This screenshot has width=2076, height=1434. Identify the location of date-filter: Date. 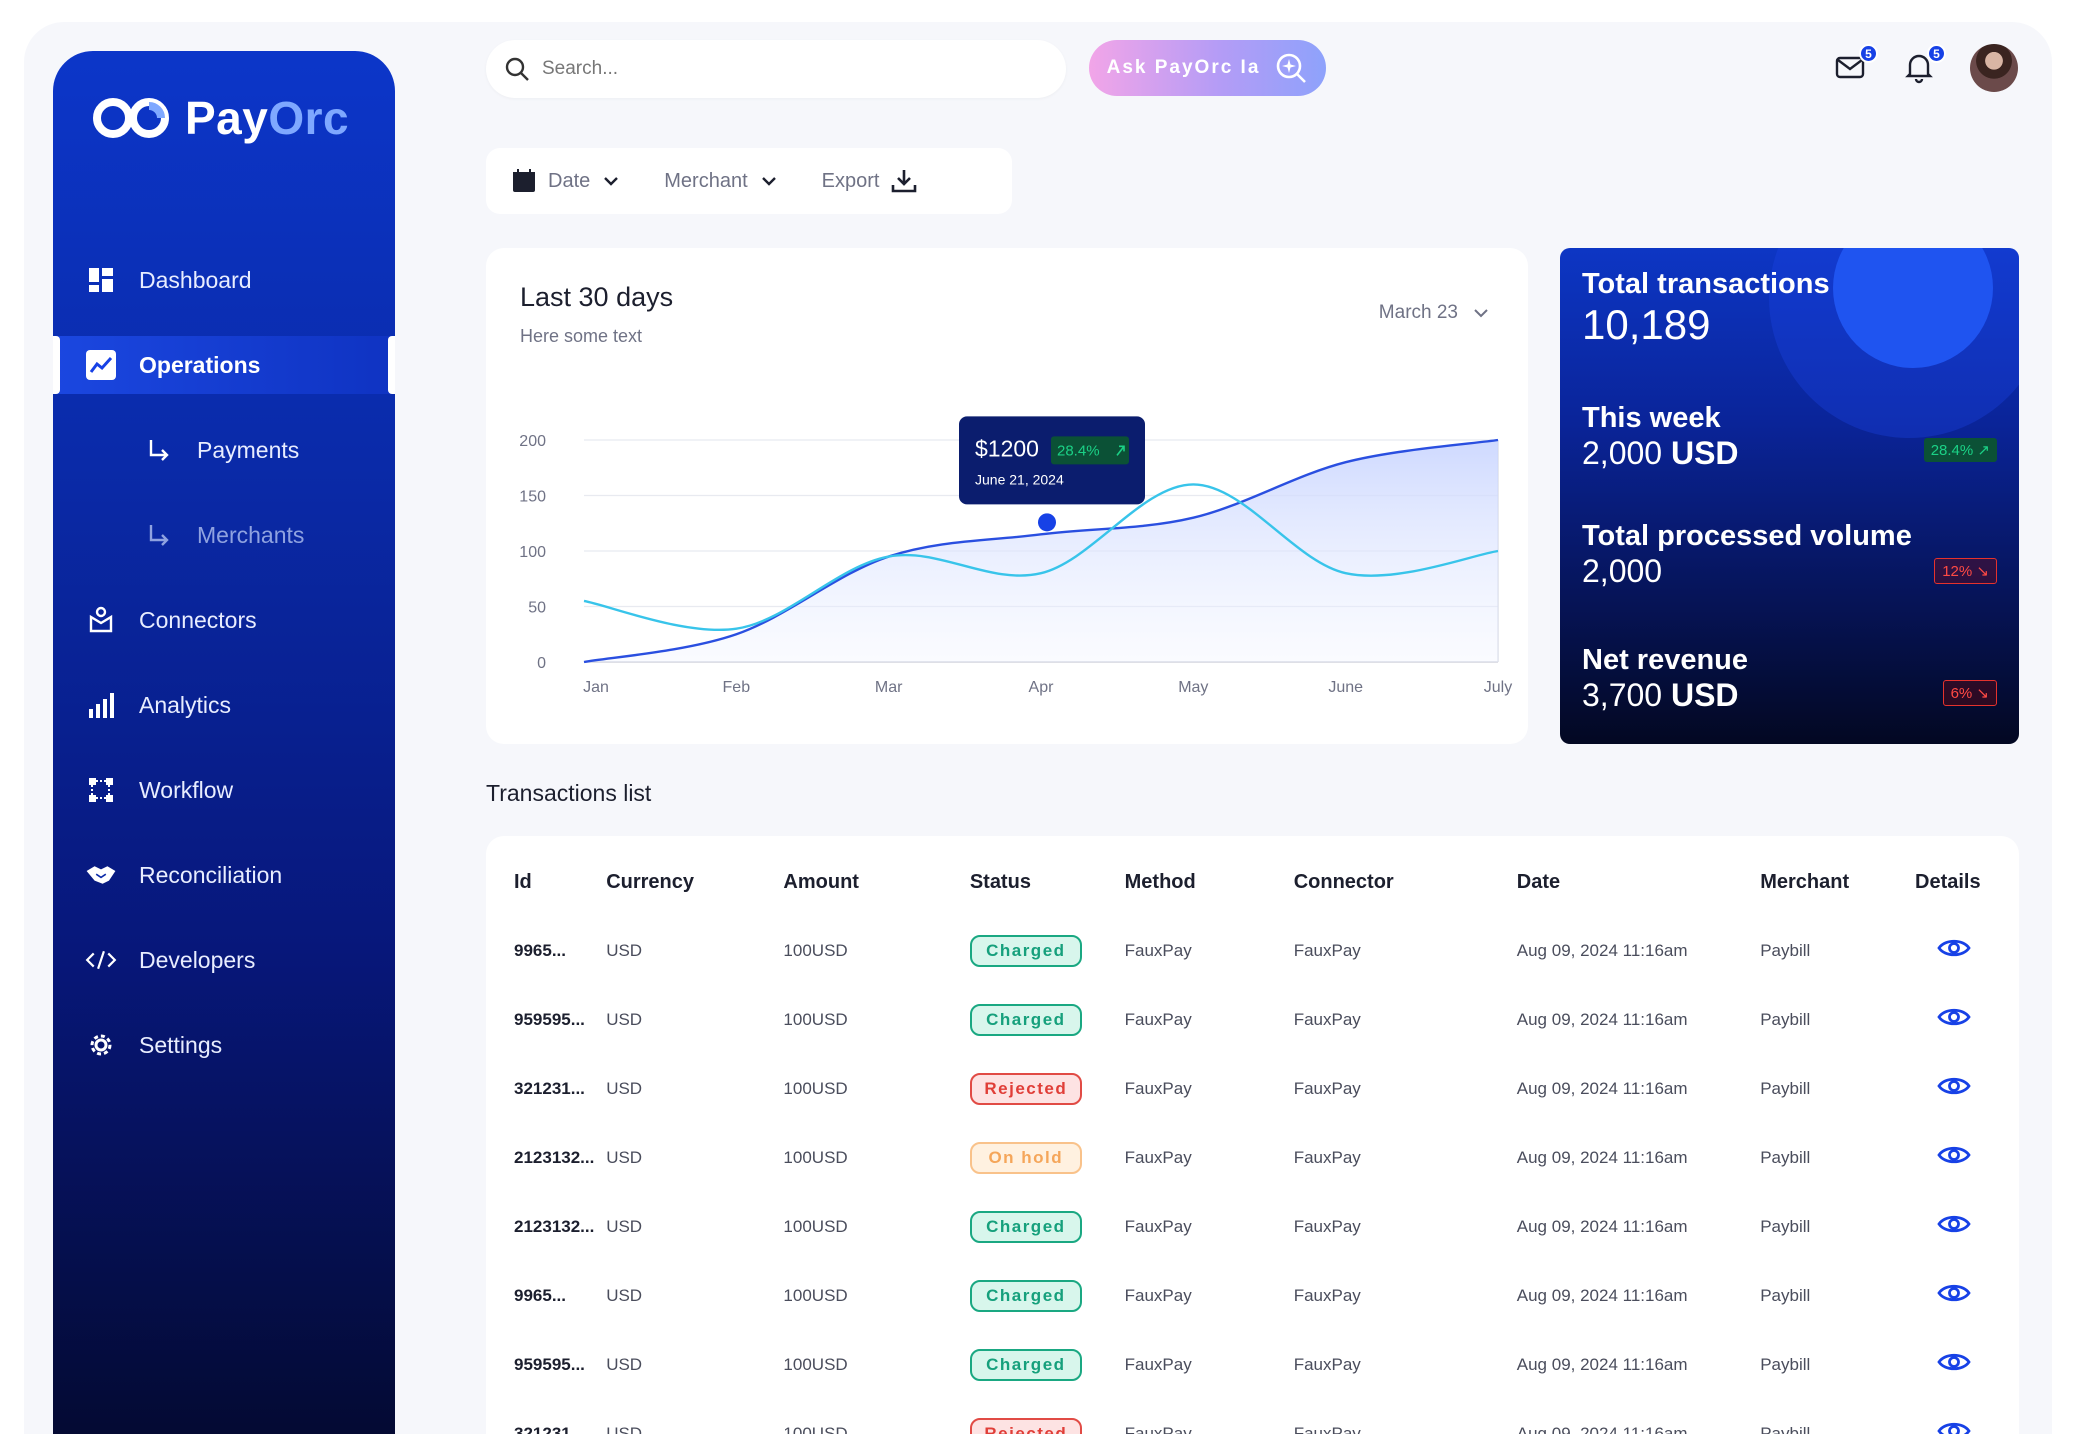
(566, 181).